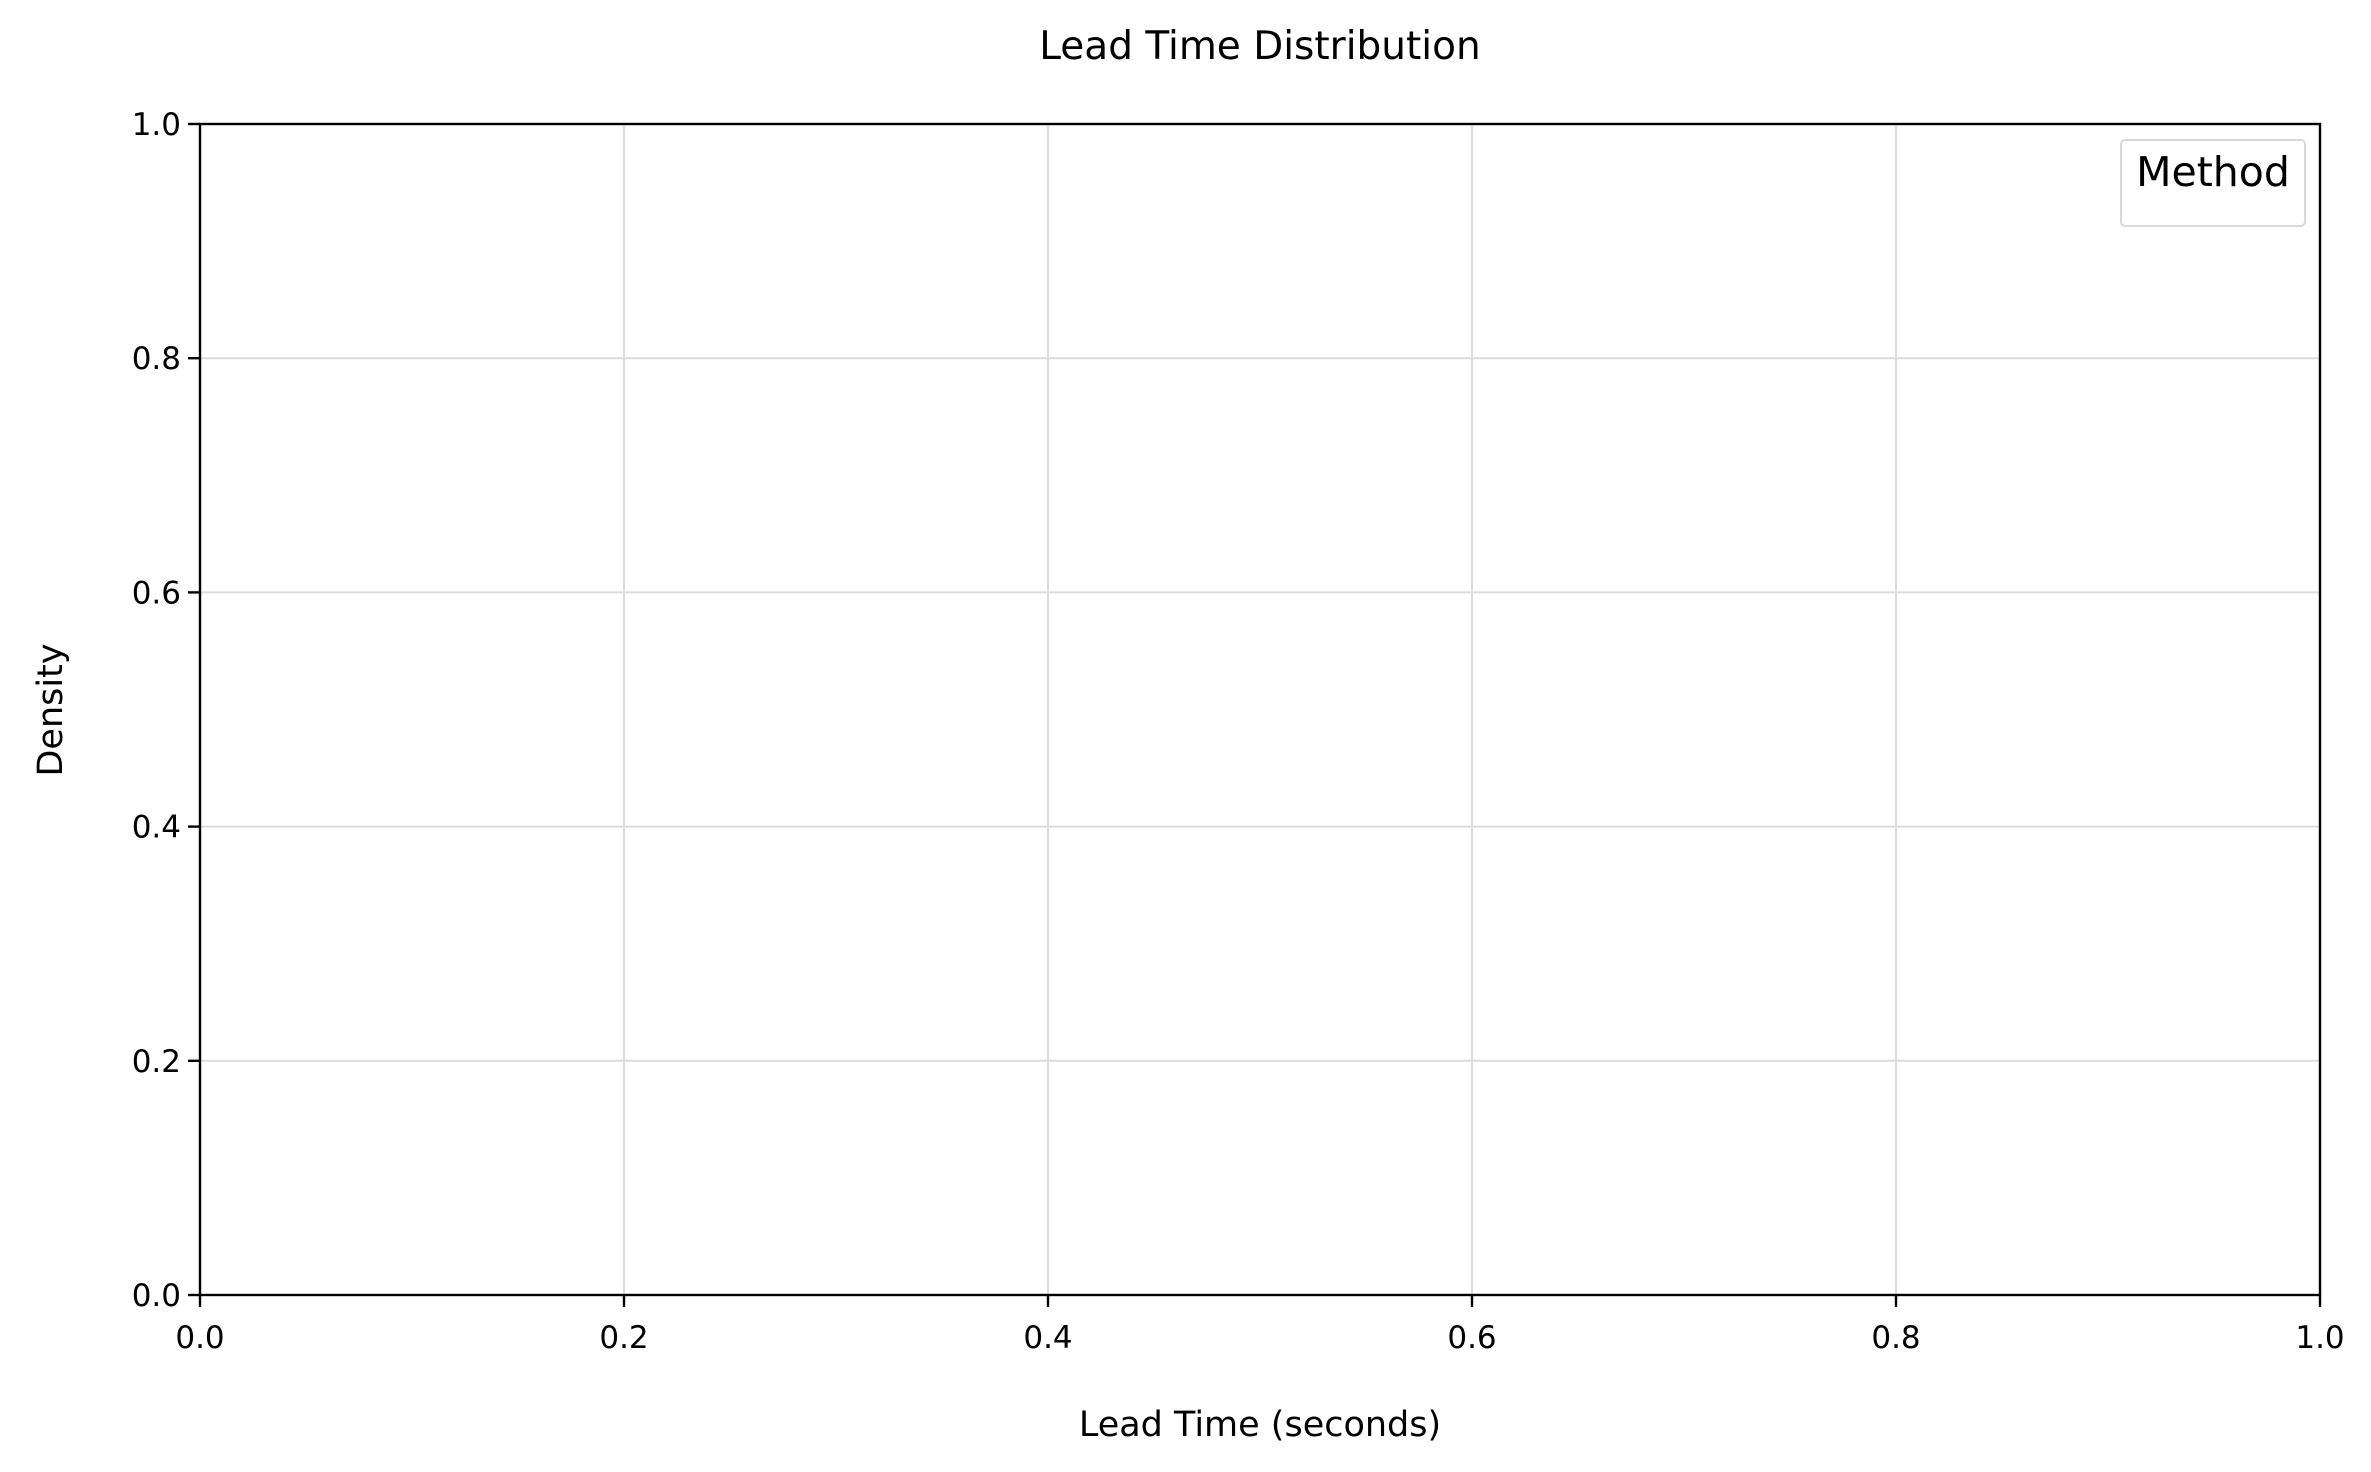 The image size is (2371, 1472). Describe the element at coordinates (156, 828) in the screenshot. I see `y-tick-label: 0.4` at that location.